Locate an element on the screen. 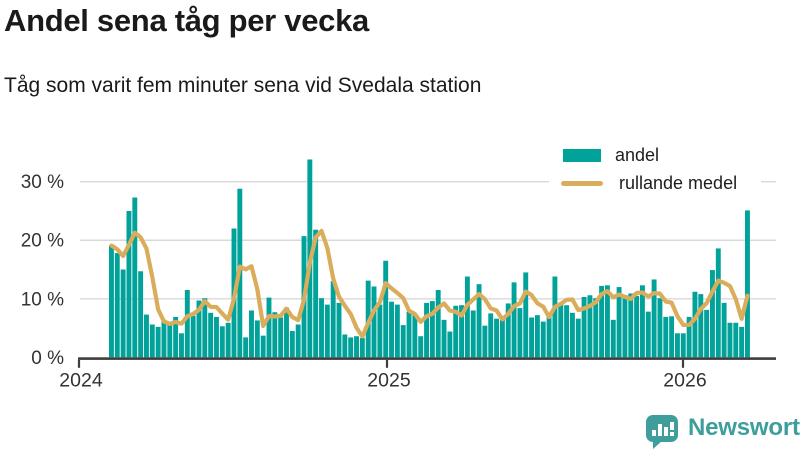  y-axis-tick-label: 0 % is located at coordinates (47, 358).